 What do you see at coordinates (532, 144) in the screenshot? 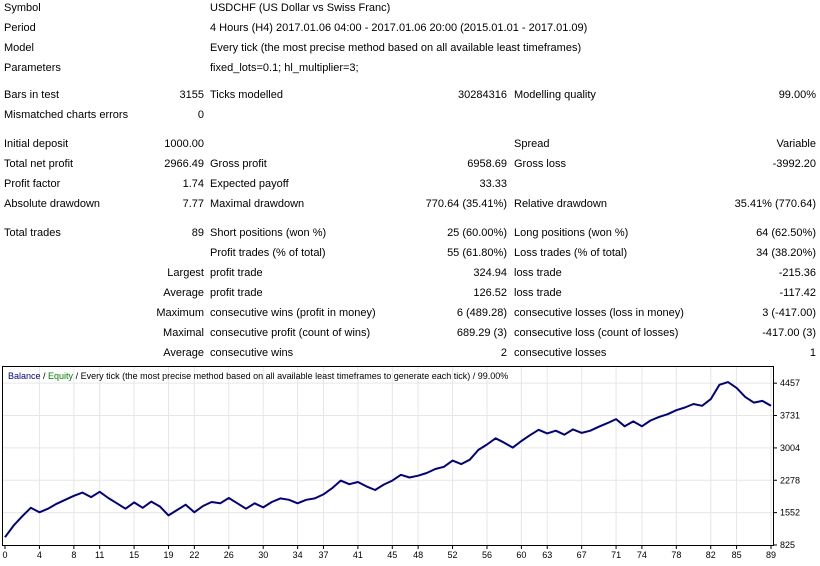
I see `spread-label: Spread` at bounding box center [532, 144].